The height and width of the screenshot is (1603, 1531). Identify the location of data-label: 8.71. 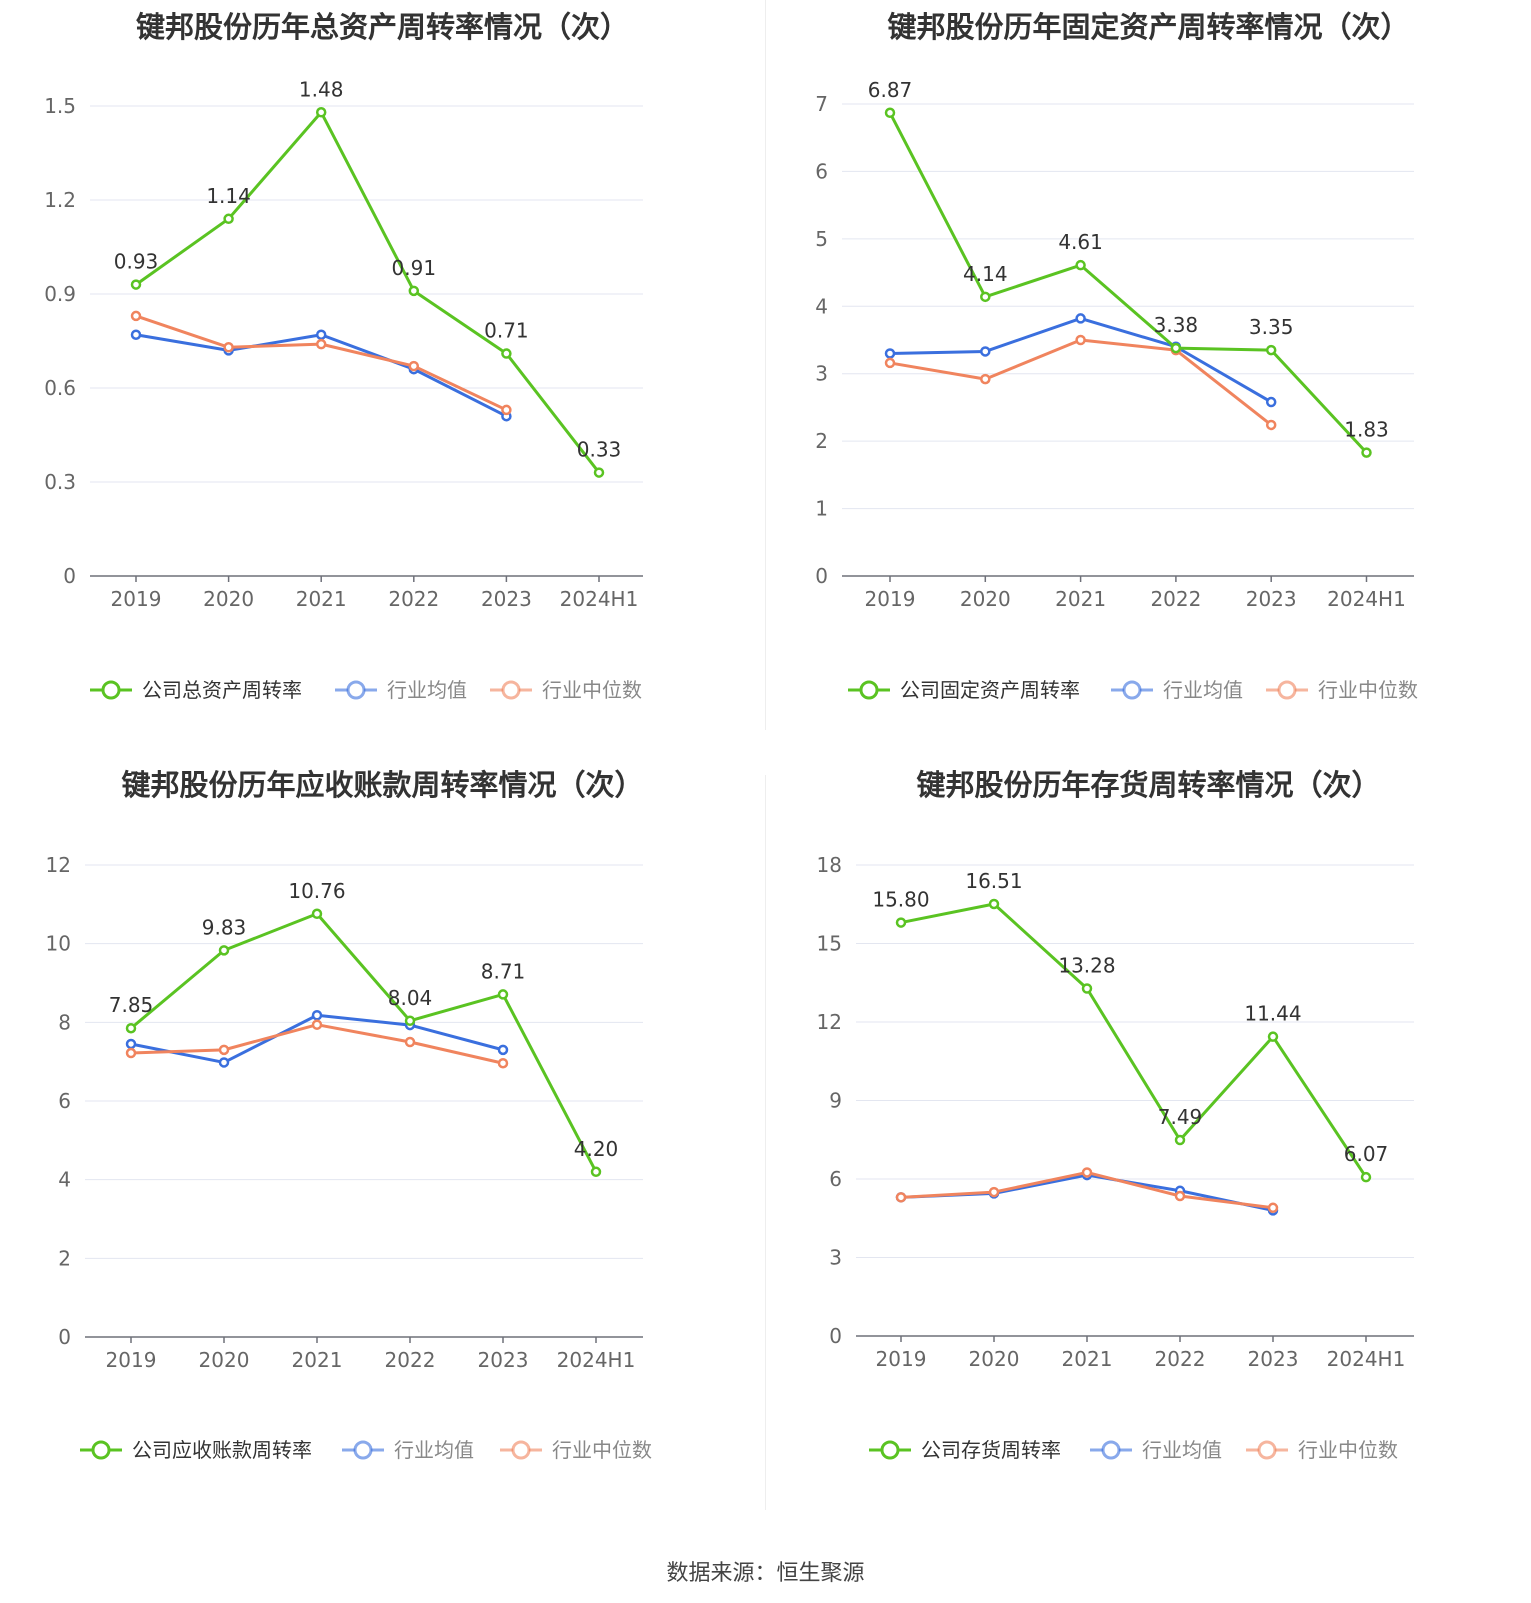
(503, 971).